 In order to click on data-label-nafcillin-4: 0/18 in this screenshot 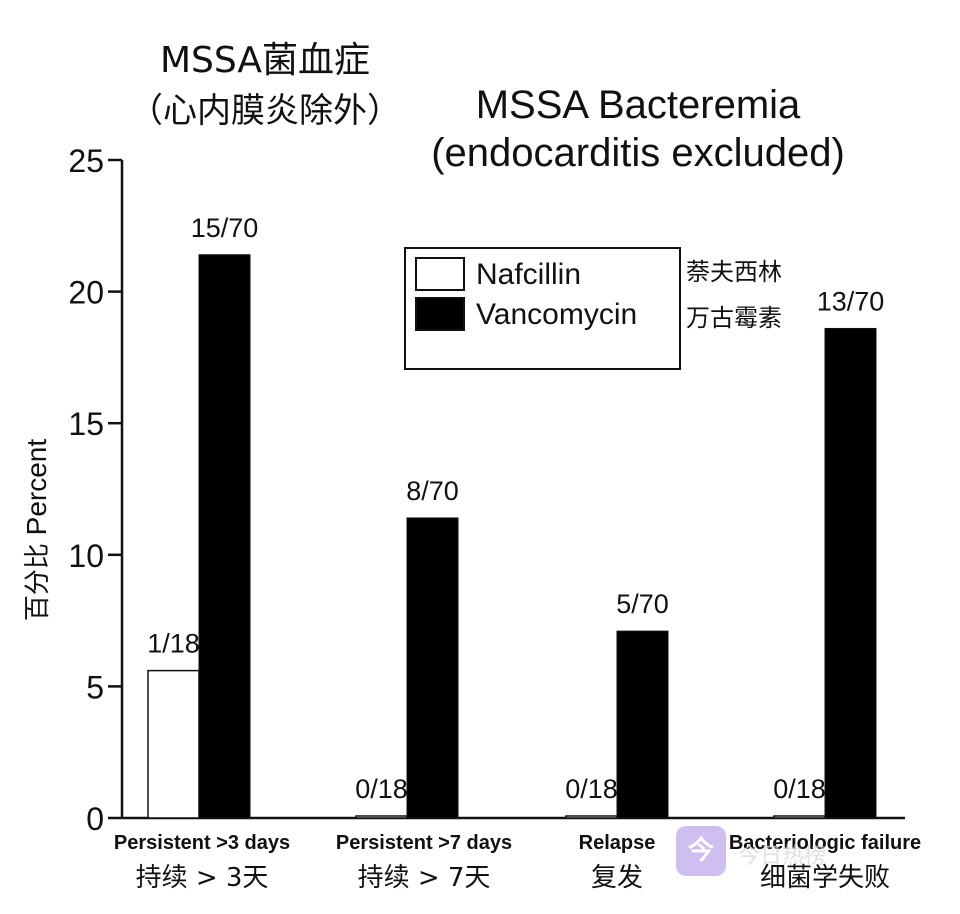, I will do `click(799, 789)`.